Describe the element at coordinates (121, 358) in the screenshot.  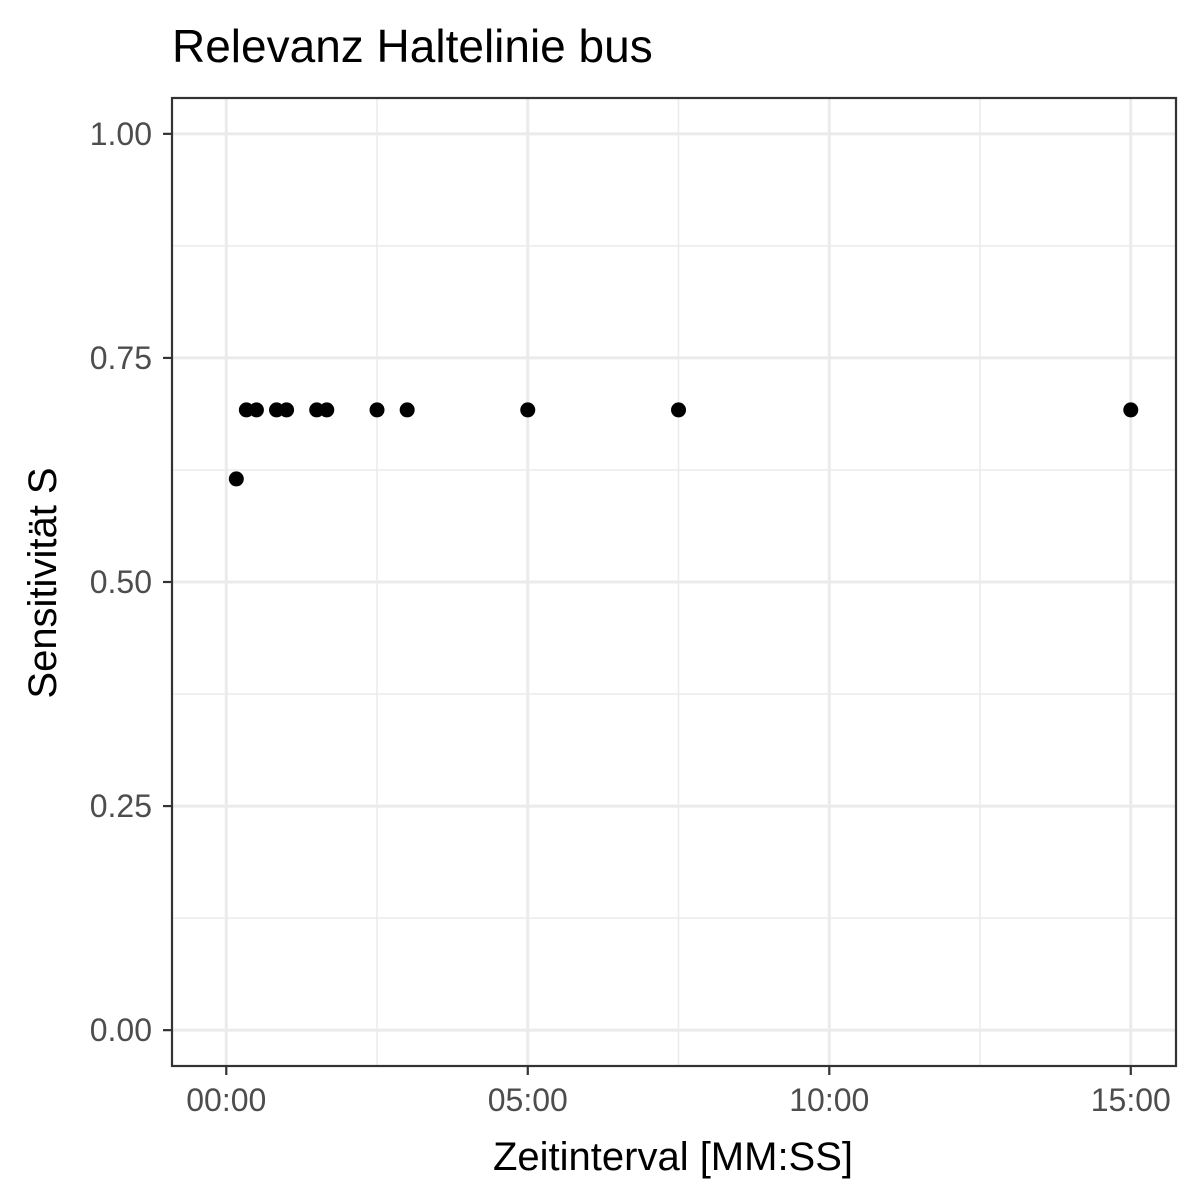
I see `y-tick-label: 0.75` at that location.